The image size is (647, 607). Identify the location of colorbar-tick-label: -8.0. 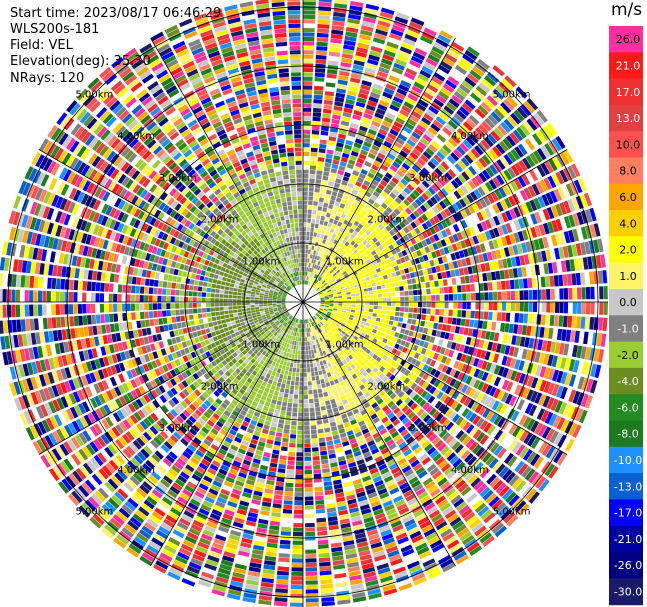
(627, 434).